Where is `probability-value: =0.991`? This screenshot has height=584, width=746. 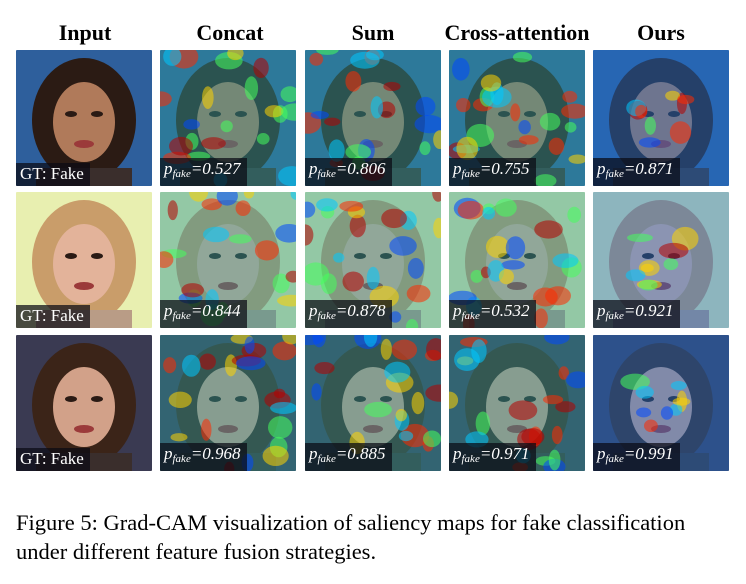
probability-value: =0.991 is located at coordinates (648, 453).